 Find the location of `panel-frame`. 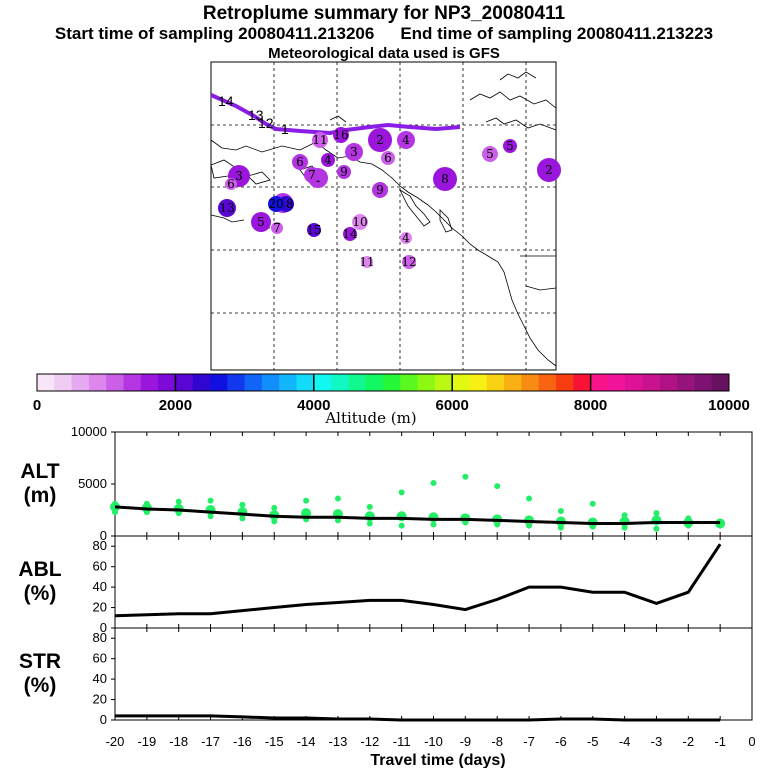

panel-frame is located at coordinates (433, 674).